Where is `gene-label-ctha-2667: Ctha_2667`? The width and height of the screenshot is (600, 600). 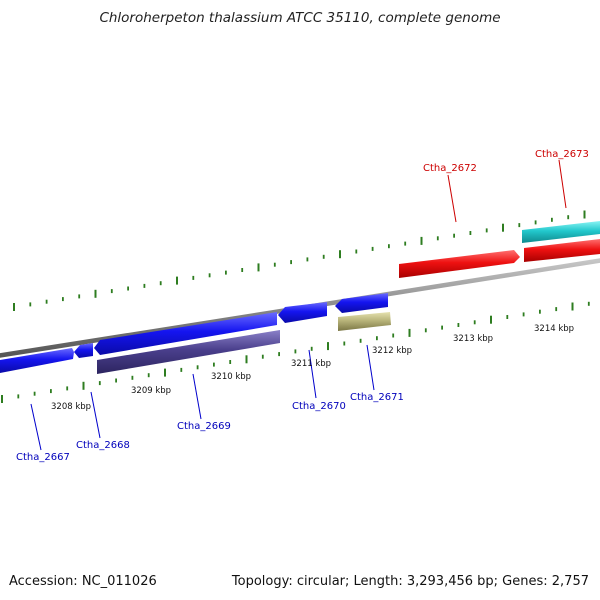
gene-label-ctha-2667: Ctha_2667 is located at coordinates (43, 457).